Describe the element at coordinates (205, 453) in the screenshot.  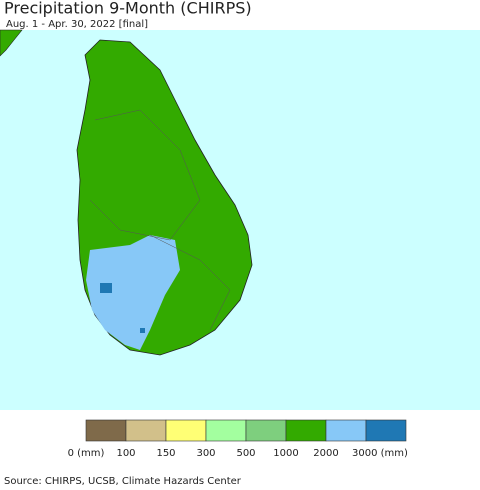
I see `legend-label: 300` at that location.